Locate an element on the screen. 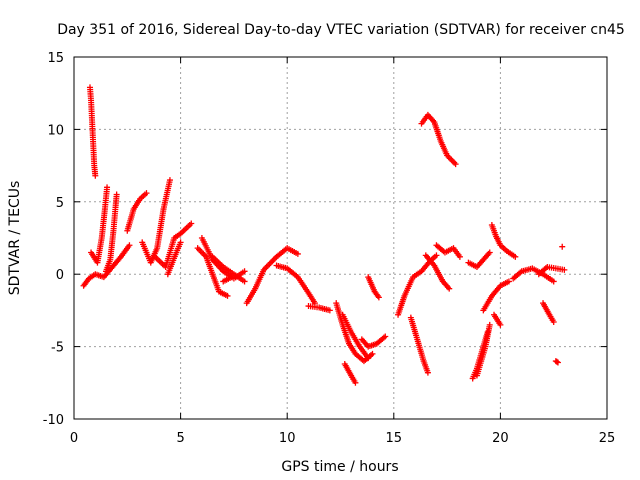 The width and height of the screenshot is (640, 480). x-tick-label: 10 is located at coordinates (287, 438).